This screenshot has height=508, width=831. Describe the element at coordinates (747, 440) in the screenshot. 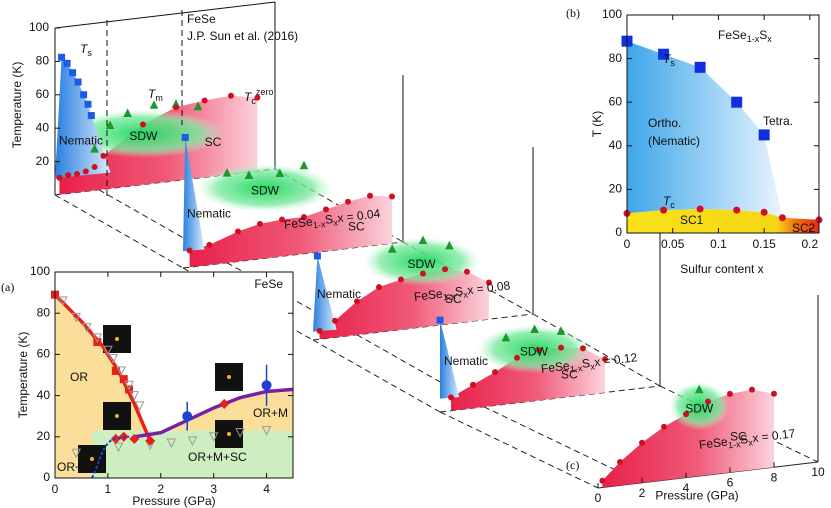

I see `slab-label: FeSe1-xSxx = 0.17` at that location.